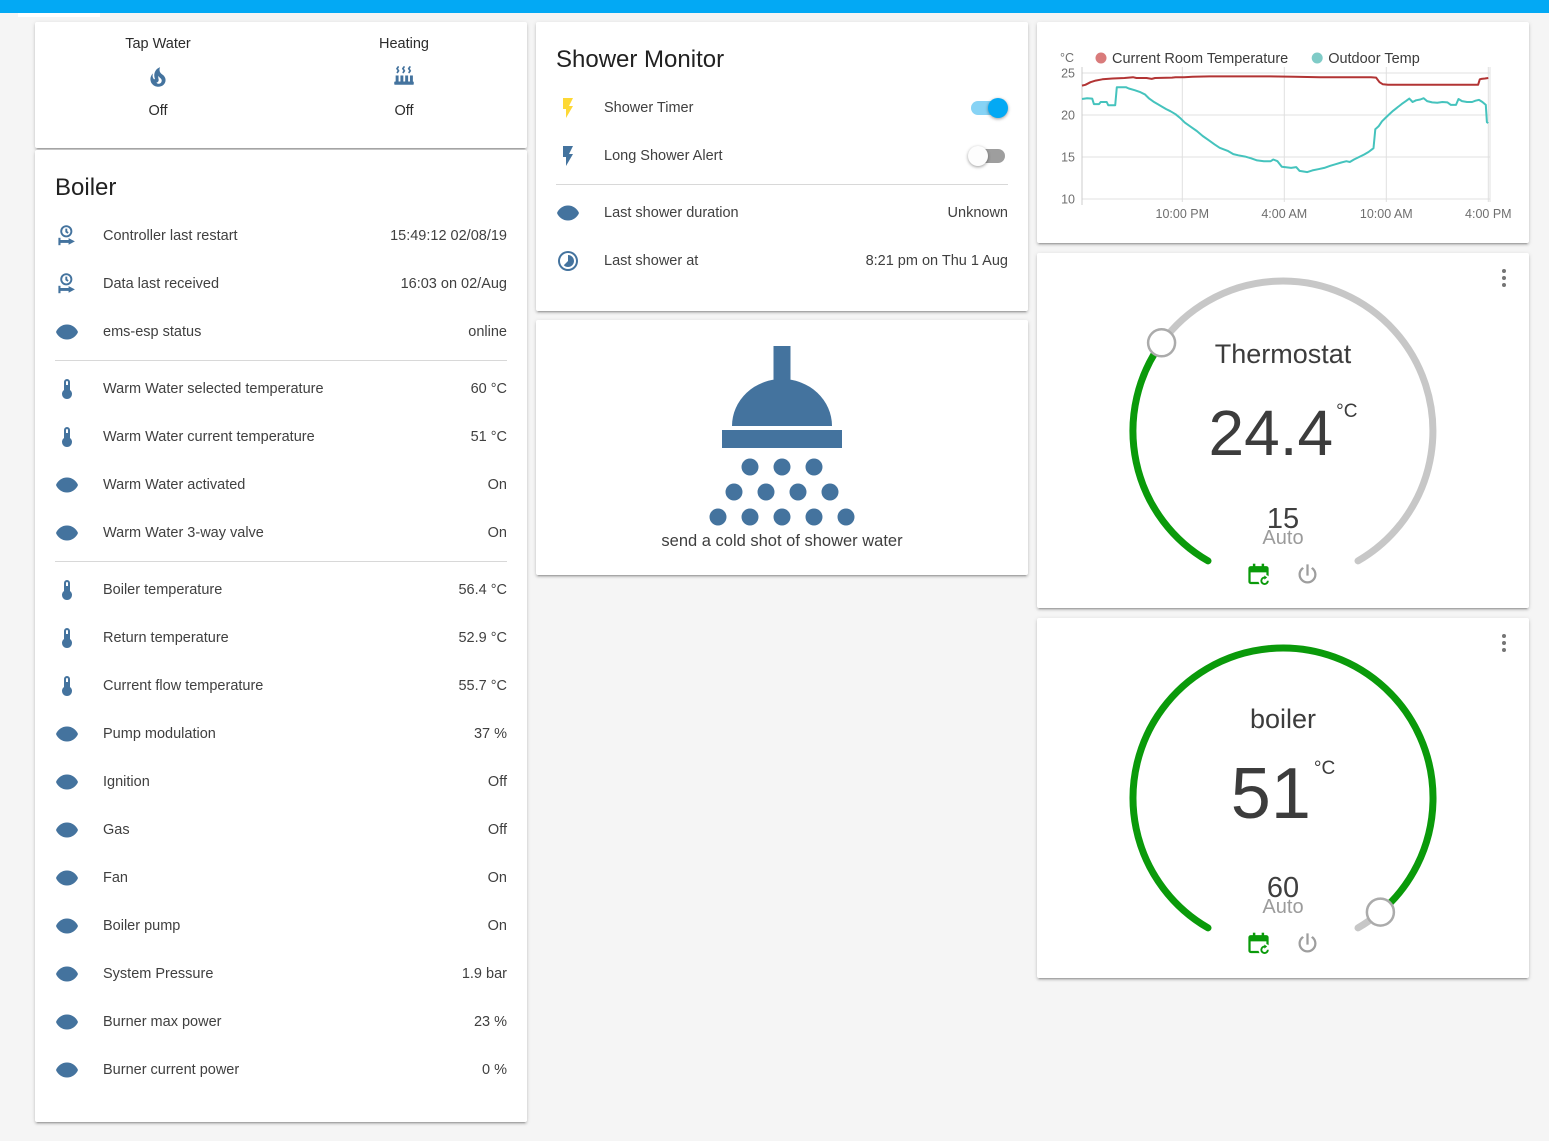  Describe the element at coordinates (142, 926) in the screenshot. I see `entity-label: Boiler pump` at that location.